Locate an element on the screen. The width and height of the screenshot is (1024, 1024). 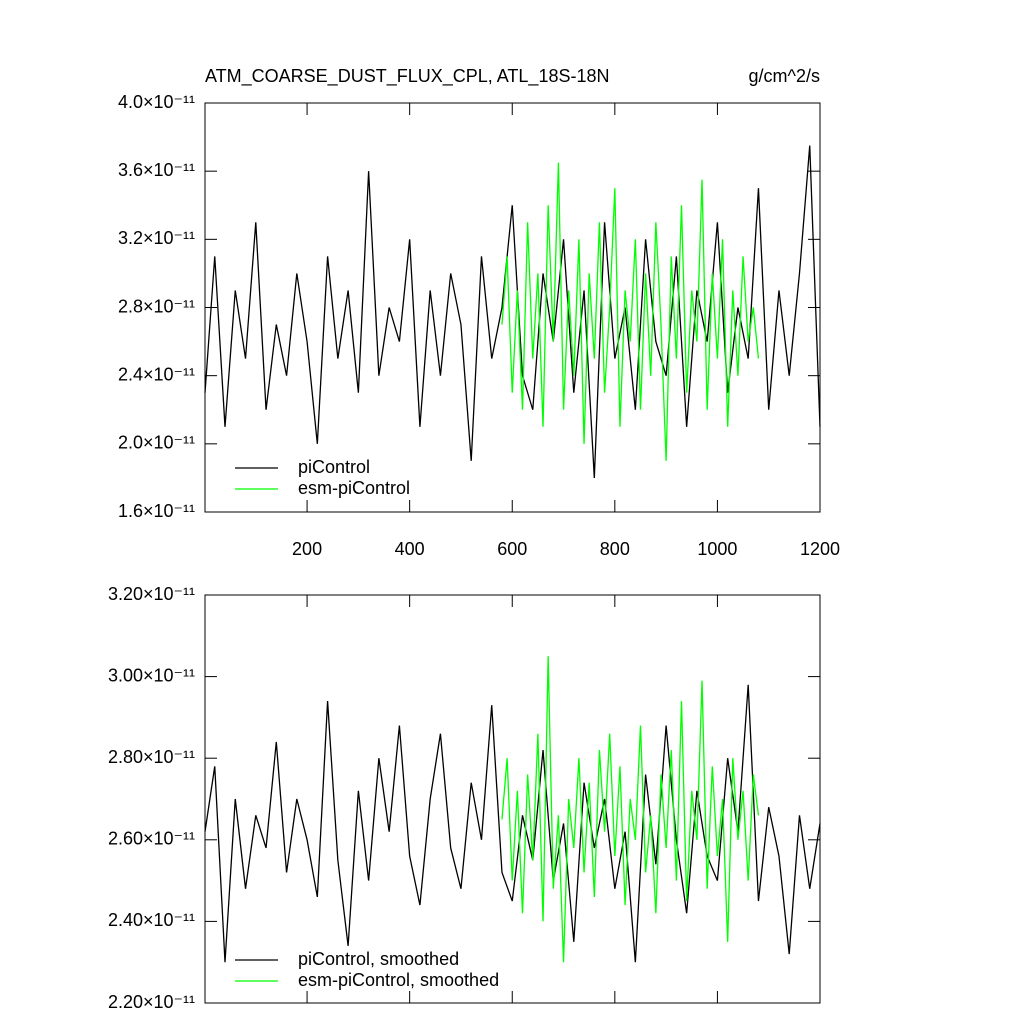
y-tick-label: 2.60×10⁻¹¹ is located at coordinates (151, 839).